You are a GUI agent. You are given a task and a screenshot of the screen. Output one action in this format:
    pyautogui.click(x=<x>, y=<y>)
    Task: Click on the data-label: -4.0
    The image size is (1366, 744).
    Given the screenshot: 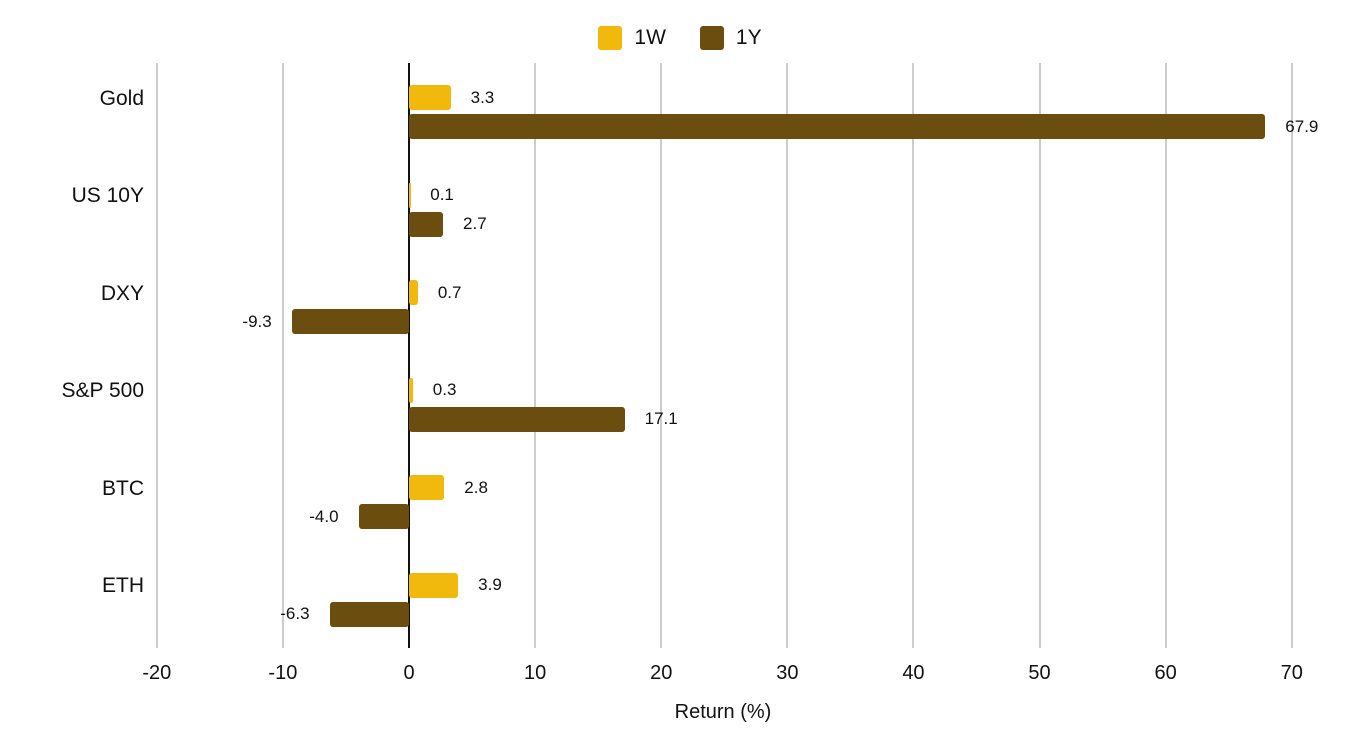 What is the action you would take?
    pyautogui.click(x=324, y=516)
    